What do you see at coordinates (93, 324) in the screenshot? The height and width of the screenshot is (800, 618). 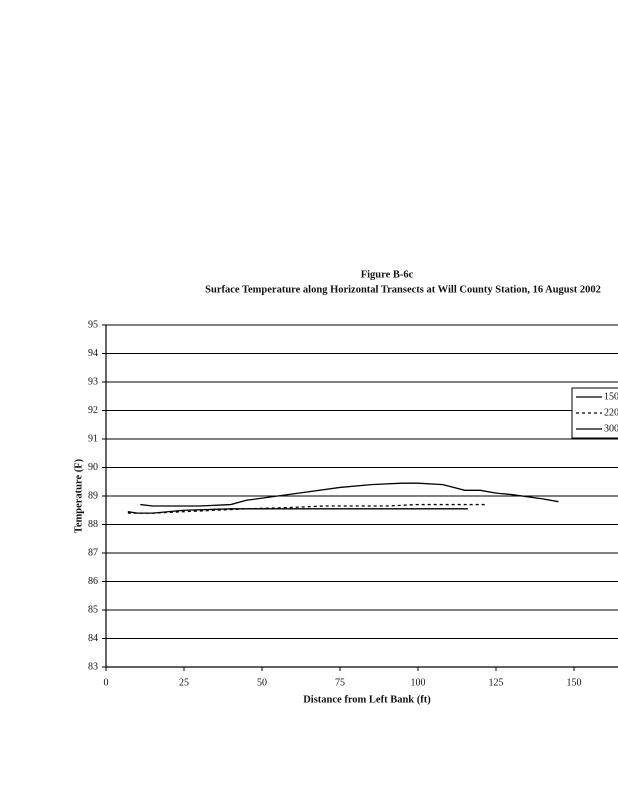 I see `y-tick-label: 95` at bounding box center [93, 324].